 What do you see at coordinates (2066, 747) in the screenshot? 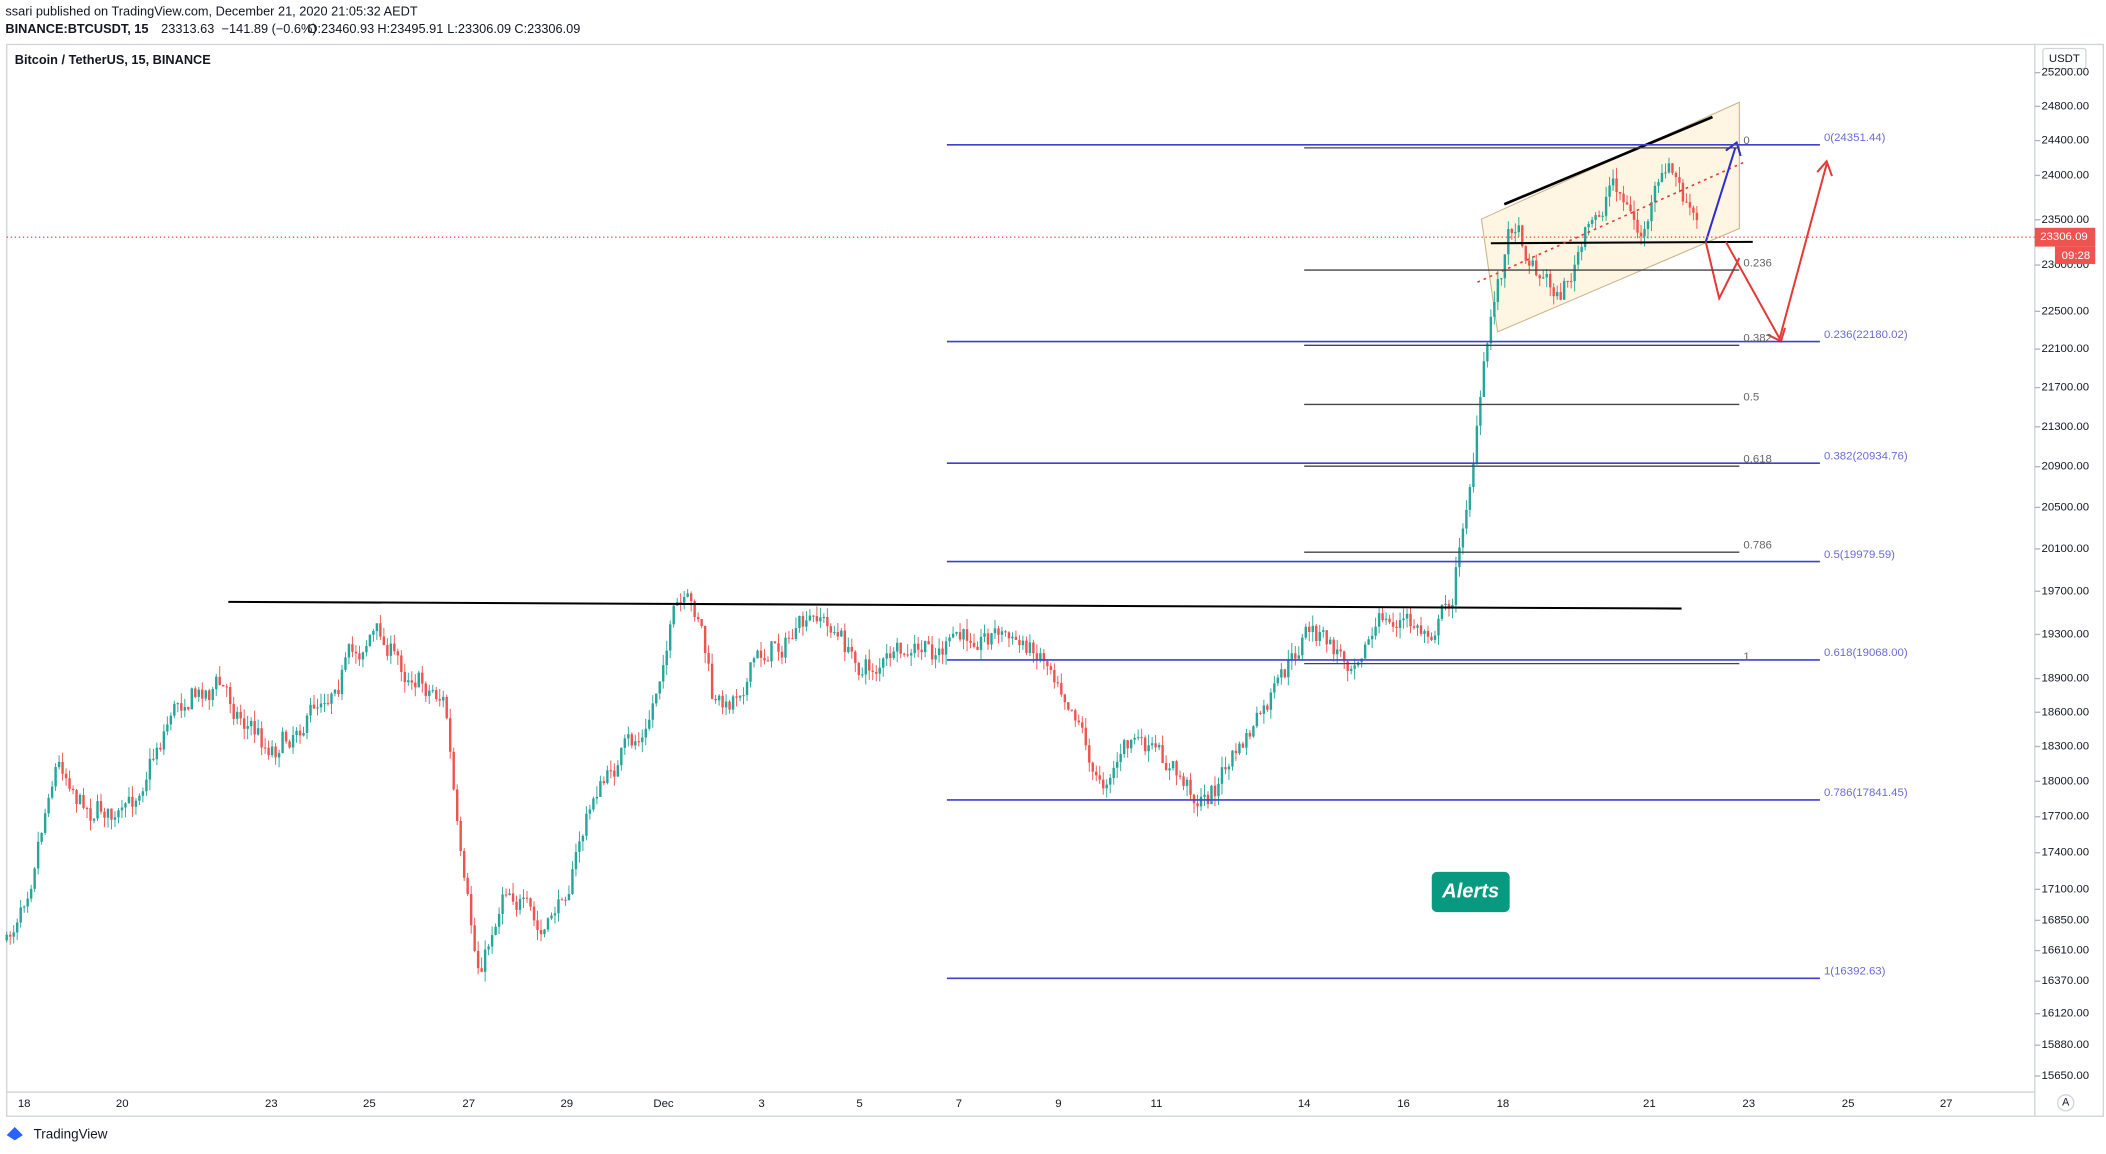
I see `price-tick-label: 18300.00` at bounding box center [2066, 747].